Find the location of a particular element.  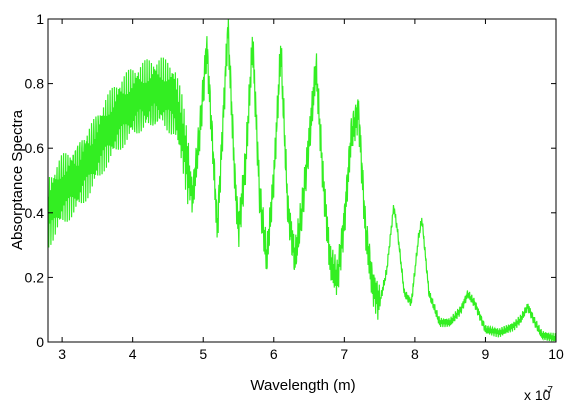

x-axis-scale-exponent: -7 is located at coordinates (548, 390).